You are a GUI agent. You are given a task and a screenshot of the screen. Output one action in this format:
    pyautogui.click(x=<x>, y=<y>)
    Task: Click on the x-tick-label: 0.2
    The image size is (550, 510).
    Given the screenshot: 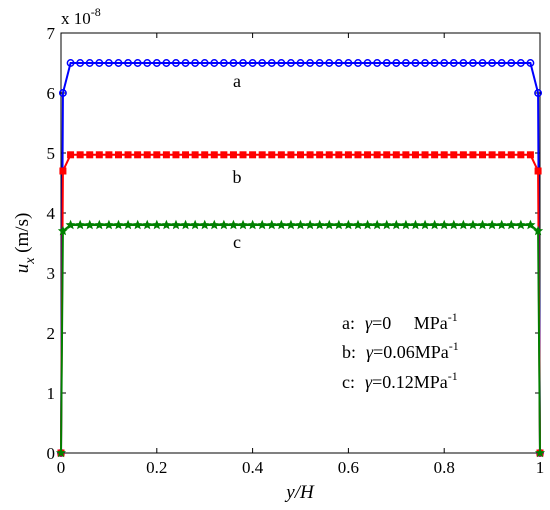 What is the action you would take?
    pyautogui.click(x=156, y=467)
    